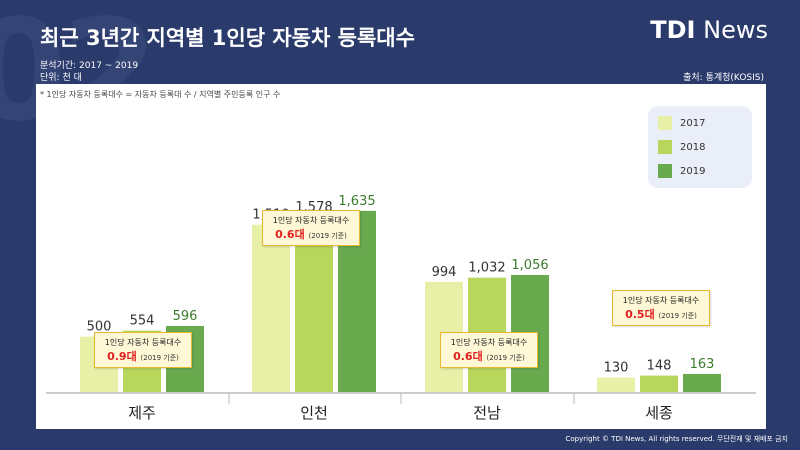 The height and width of the screenshot is (450, 800). Describe the element at coordinates (659, 366) in the screenshot. I see `data-label: 148` at that location.